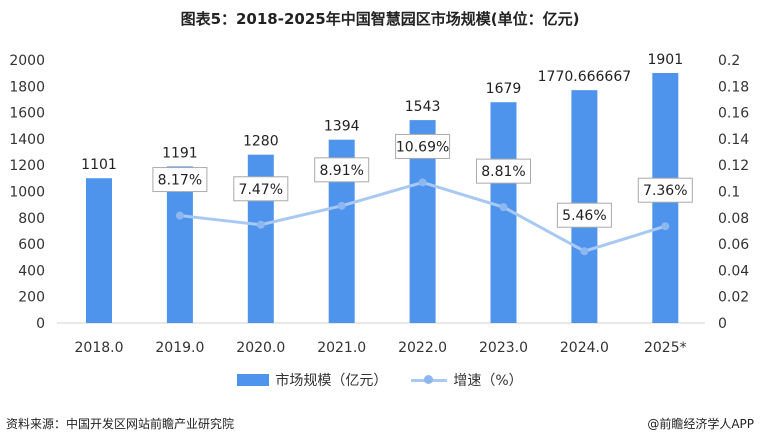 This screenshot has height=445, width=760. Describe the element at coordinates (733, 114) in the screenshot. I see `y2-tick-label: 0.16` at that location.